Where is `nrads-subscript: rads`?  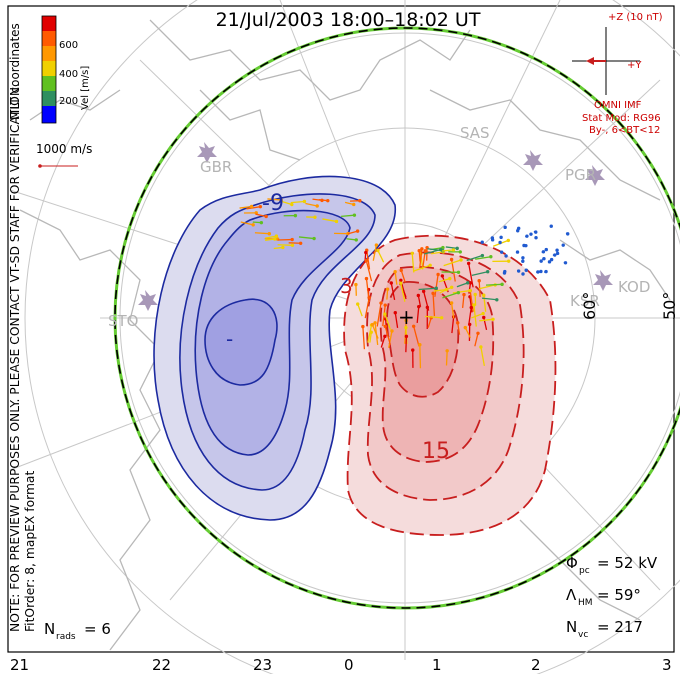 nrads-subscript: rads is located at coordinates (66, 637).